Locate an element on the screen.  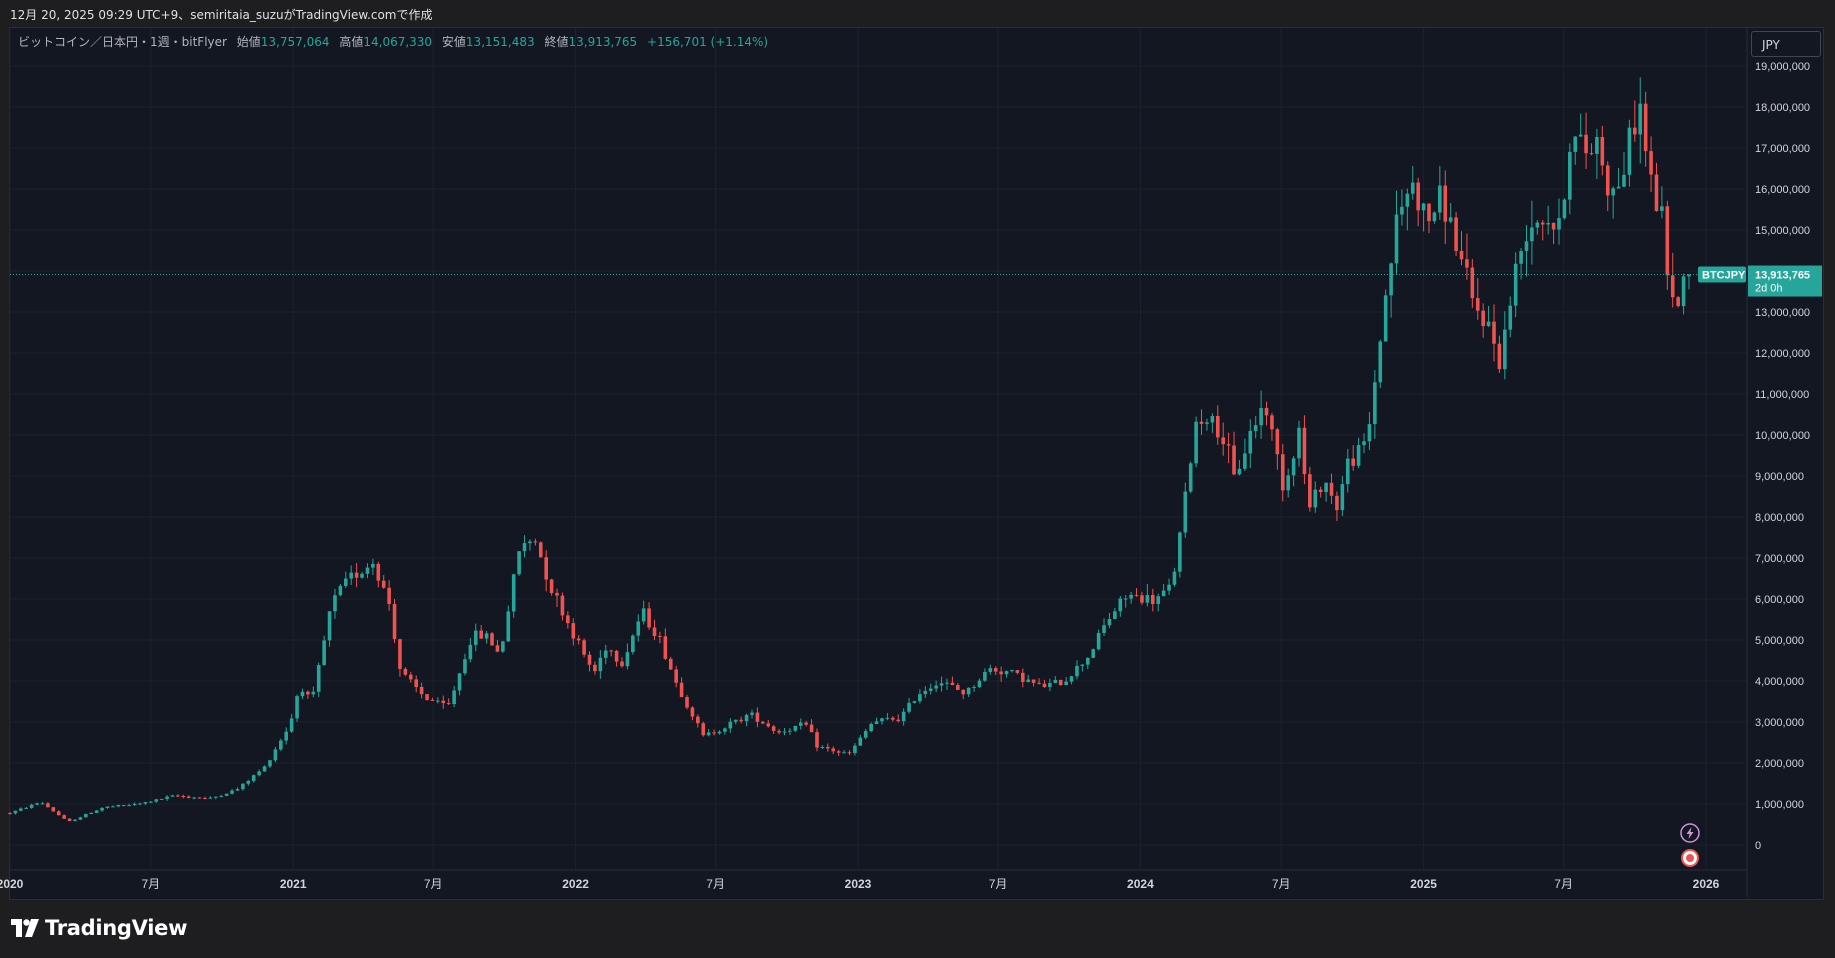
record-icon is located at coordinates (1690, 858).